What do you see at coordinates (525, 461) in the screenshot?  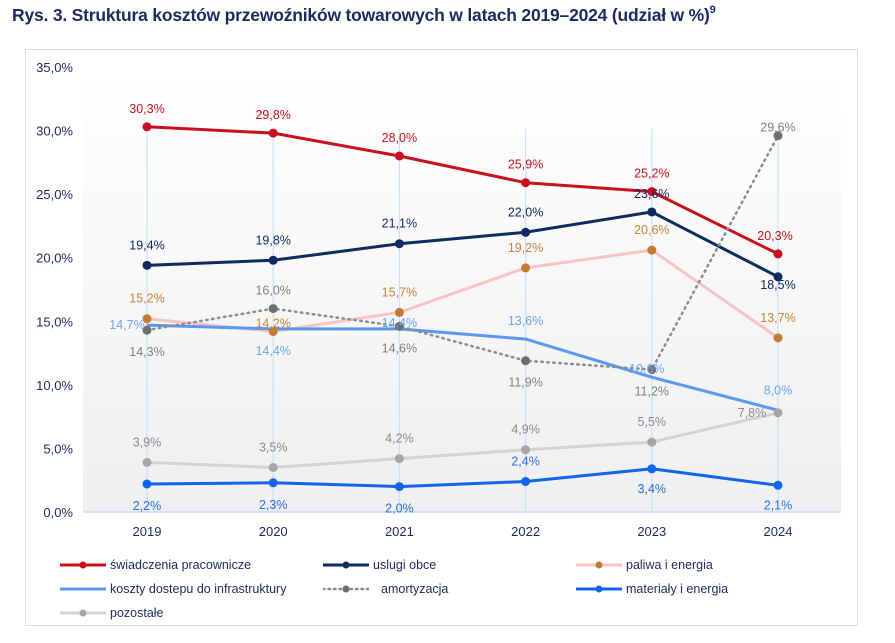 I see `data-label: 2,4%` at bounding box center [525, 461].